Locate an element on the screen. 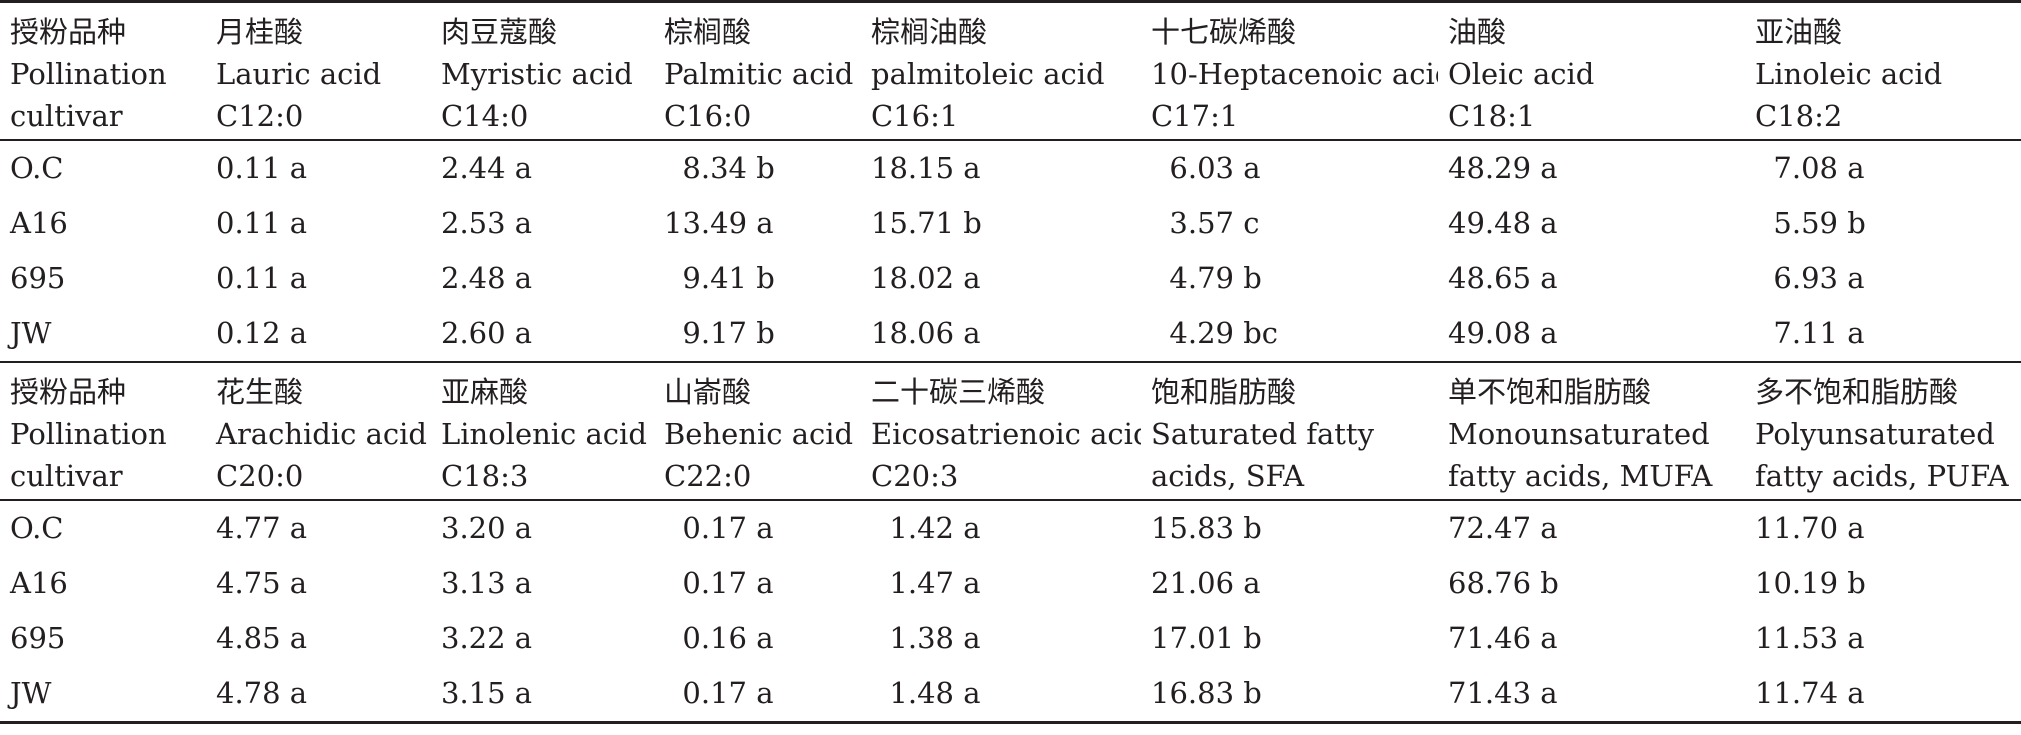  header-text: C16:0 is located at coordinates (708, 116).